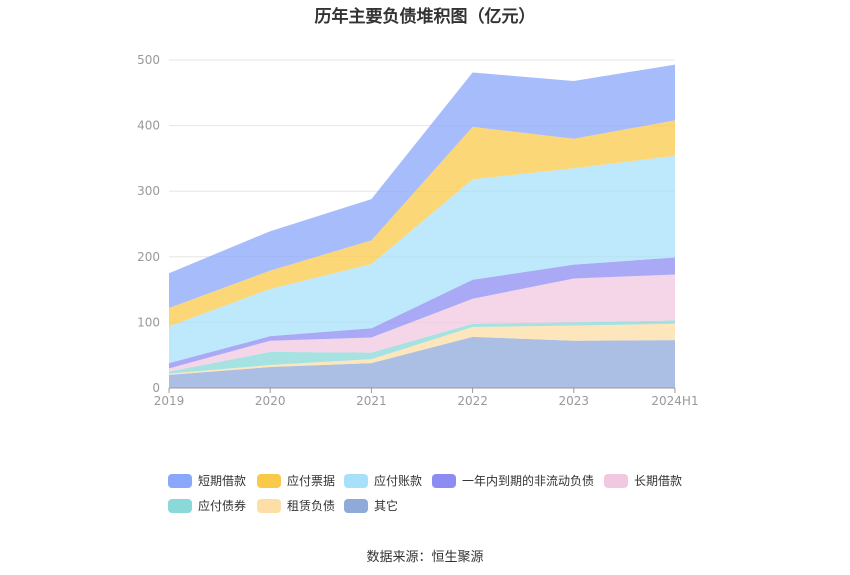 This screenshot has height=575, width=850. Describe the element at coordinates (386, 506) in the screenshot. I see `legend-label: 其它` at that location.